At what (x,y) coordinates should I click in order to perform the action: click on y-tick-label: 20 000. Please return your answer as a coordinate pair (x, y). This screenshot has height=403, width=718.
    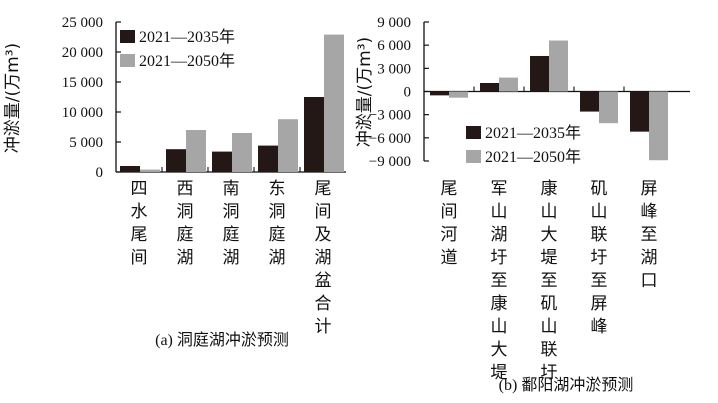
    Looking at the image, I should click on (82, 53).